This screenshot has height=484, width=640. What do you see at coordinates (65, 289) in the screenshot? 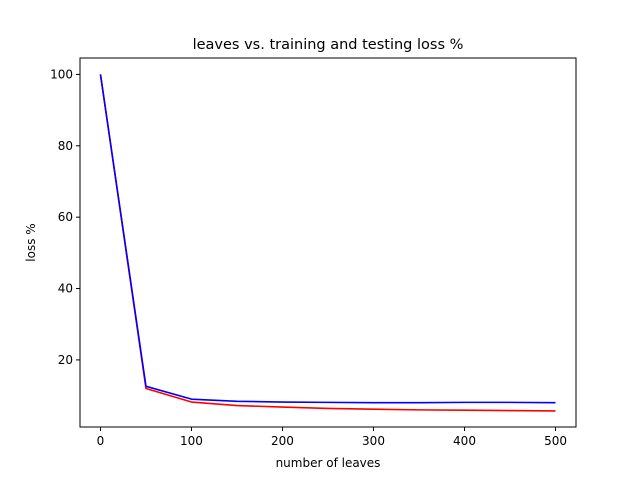
I see `y-tick-label: 40` at bounding box center [65, 289].